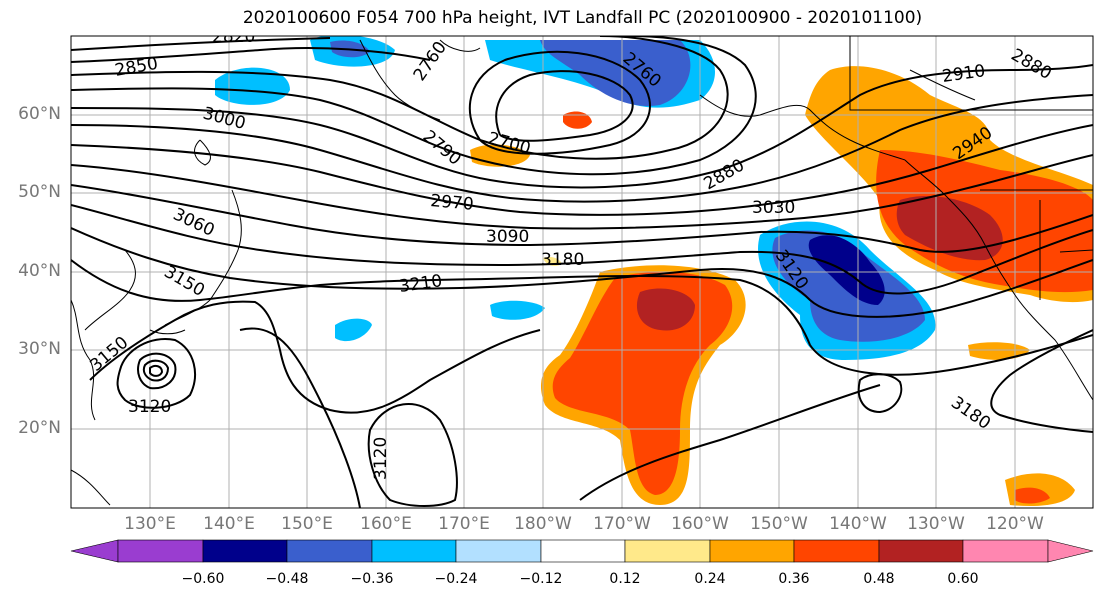 The image size is (1105, 601). I want to click on lat-label: 20°N, so click(39, 428).